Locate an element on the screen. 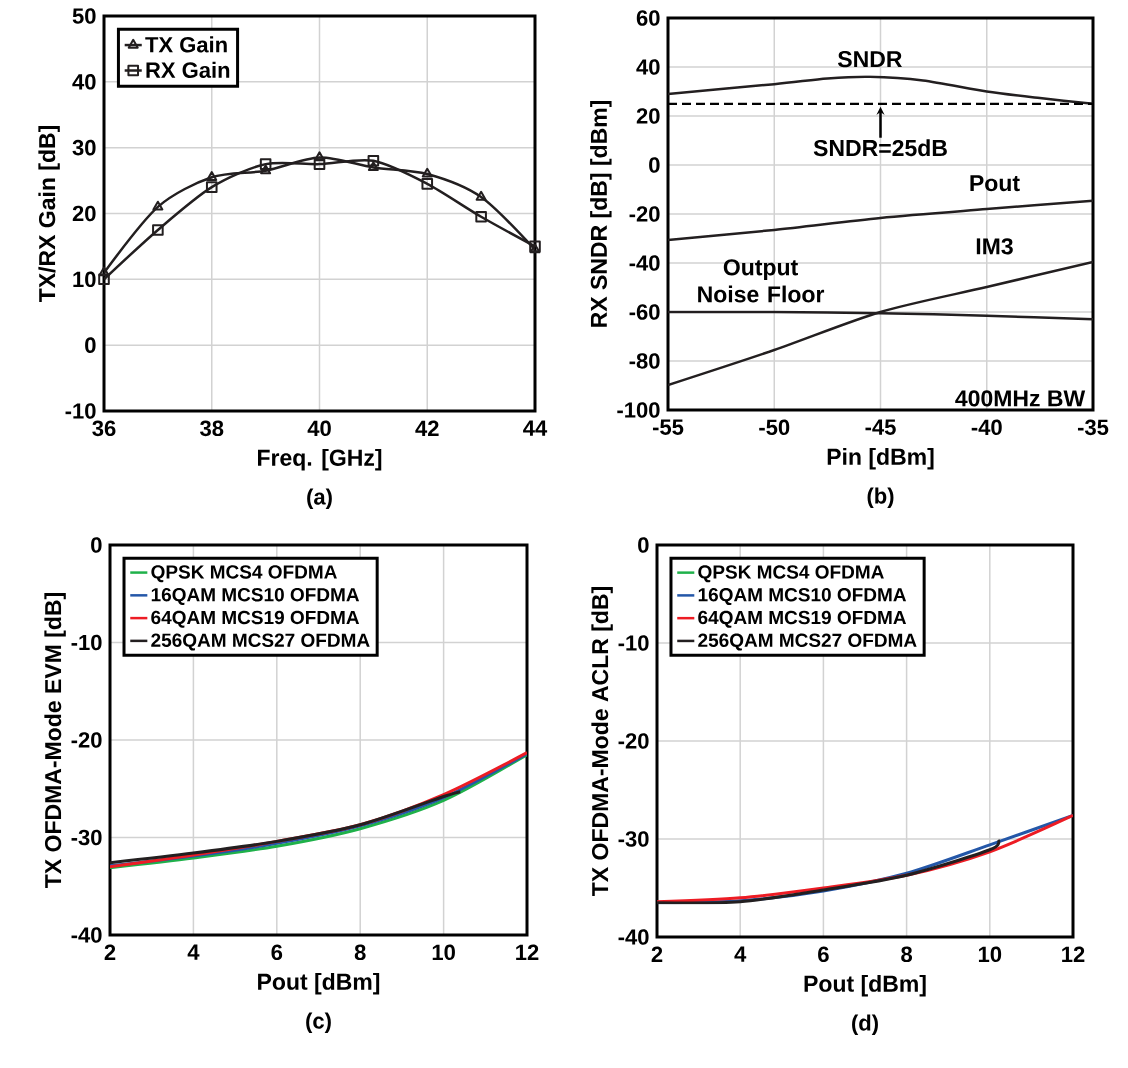  text: (c) is located at coordinates (318, 1023).